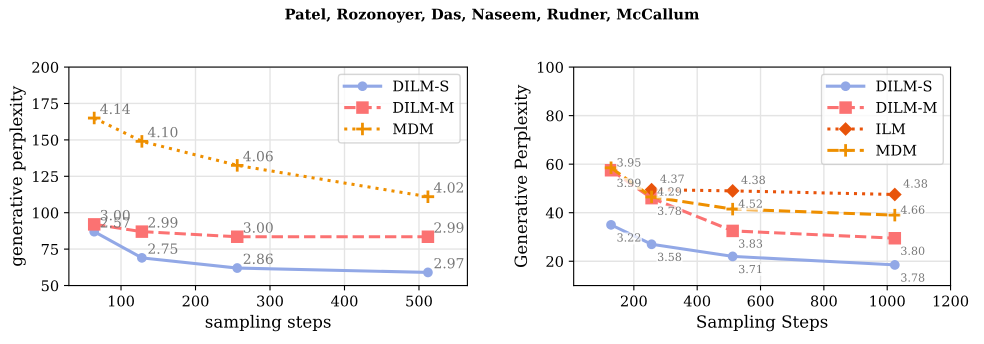 The height and width of the screenshot is (344, 984). What do you see at coordinates (554, 164) in the screenshot?
I see `y-tick-label: 60` at bounding box center [554, 164].